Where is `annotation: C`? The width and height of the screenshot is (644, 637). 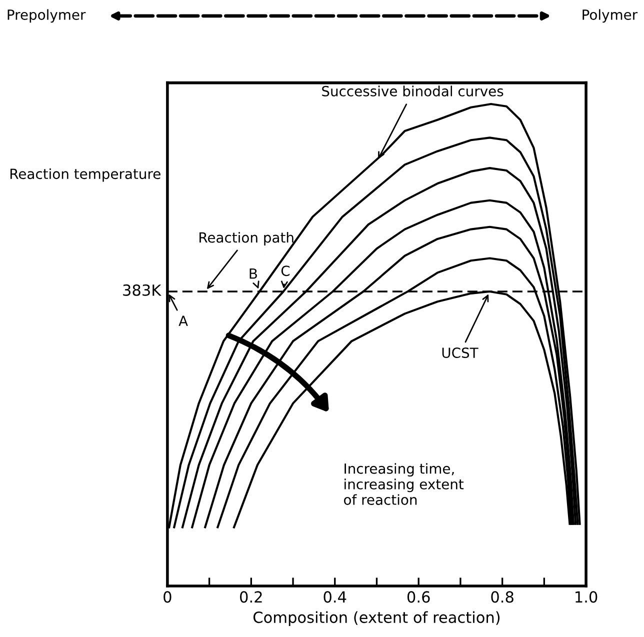
annotation: C is located at coordinates (285, 271).